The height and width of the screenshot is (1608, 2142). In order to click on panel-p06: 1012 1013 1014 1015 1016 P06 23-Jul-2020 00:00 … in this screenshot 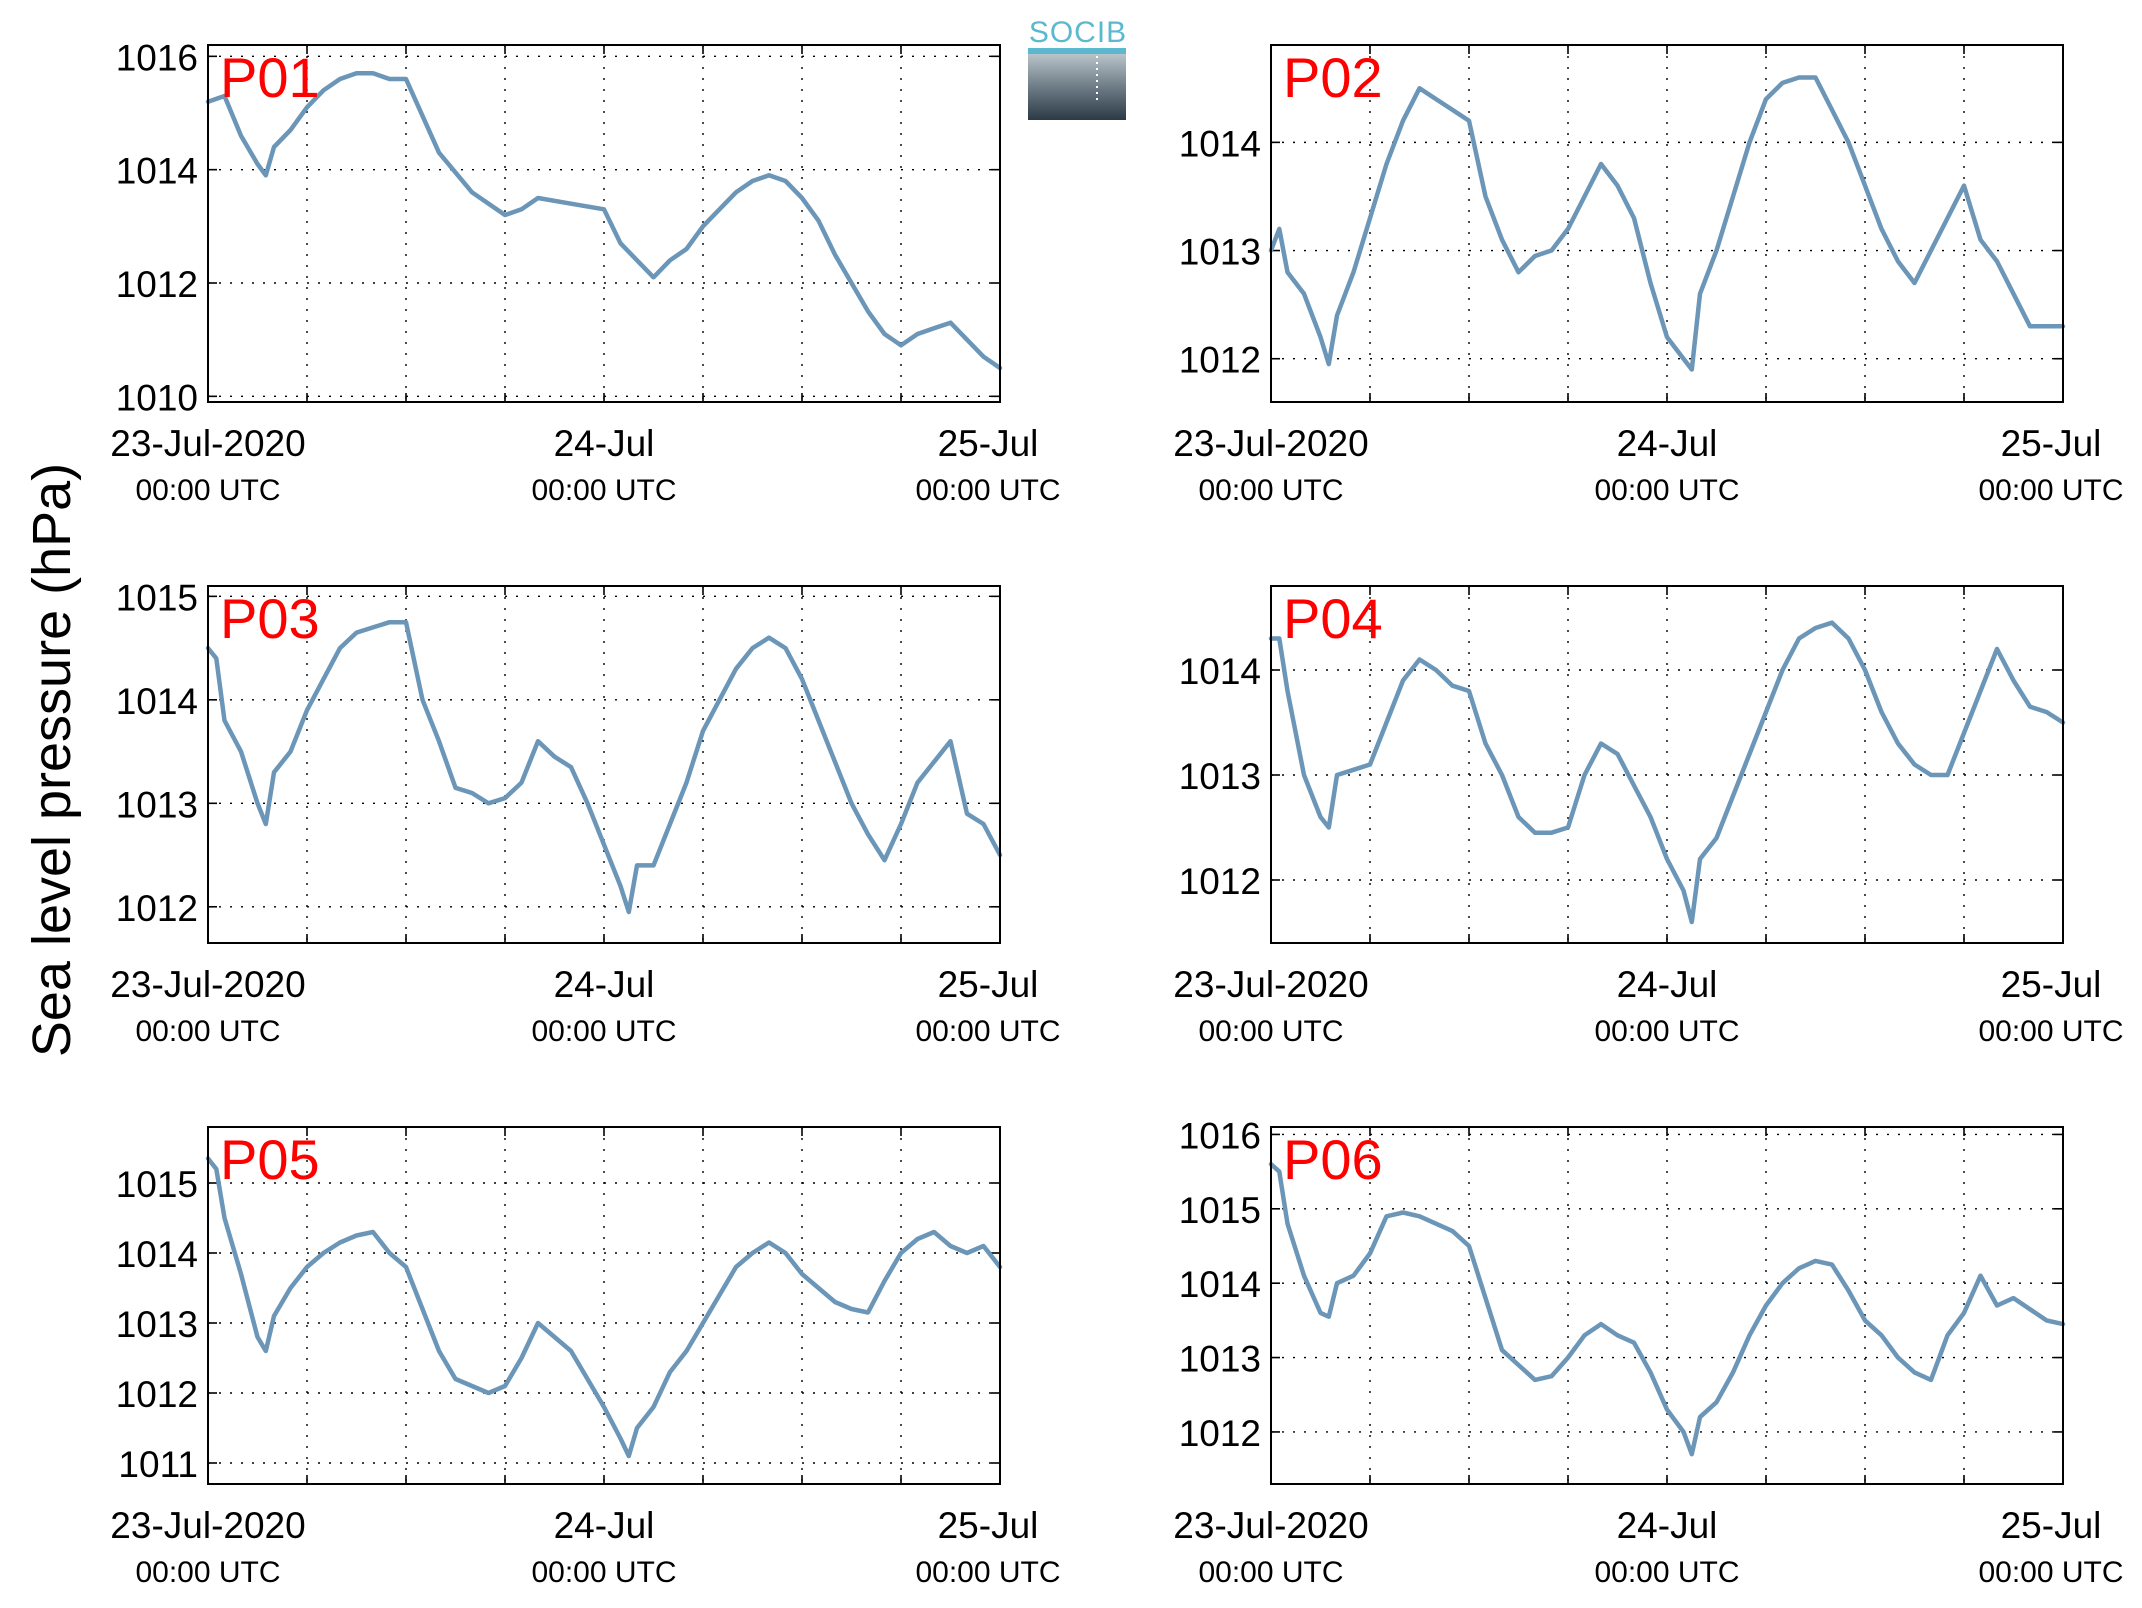, I will do `click(1648, 1352)`.